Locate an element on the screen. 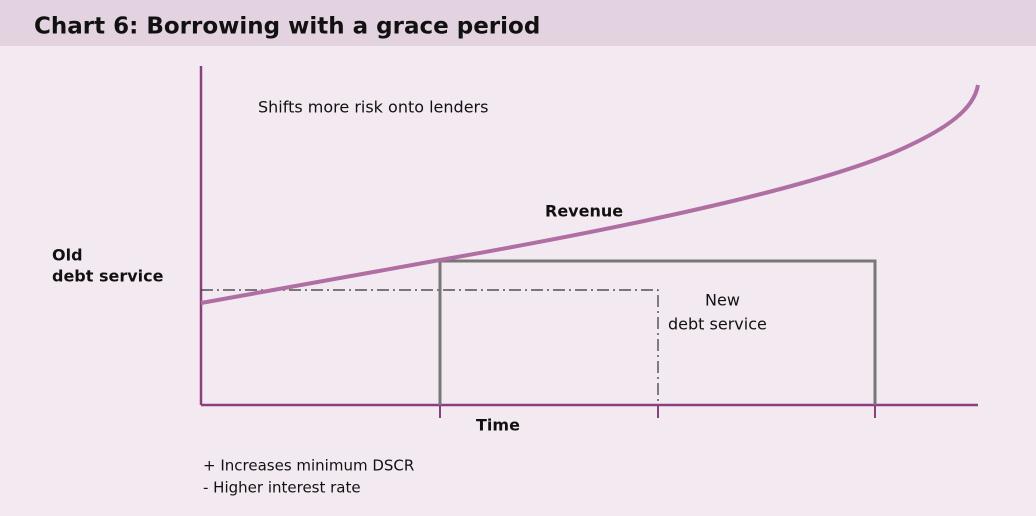 The width and height of the screenshot is (1036, 516). old-debt-label: debt service is located at coordinates (108, 276).